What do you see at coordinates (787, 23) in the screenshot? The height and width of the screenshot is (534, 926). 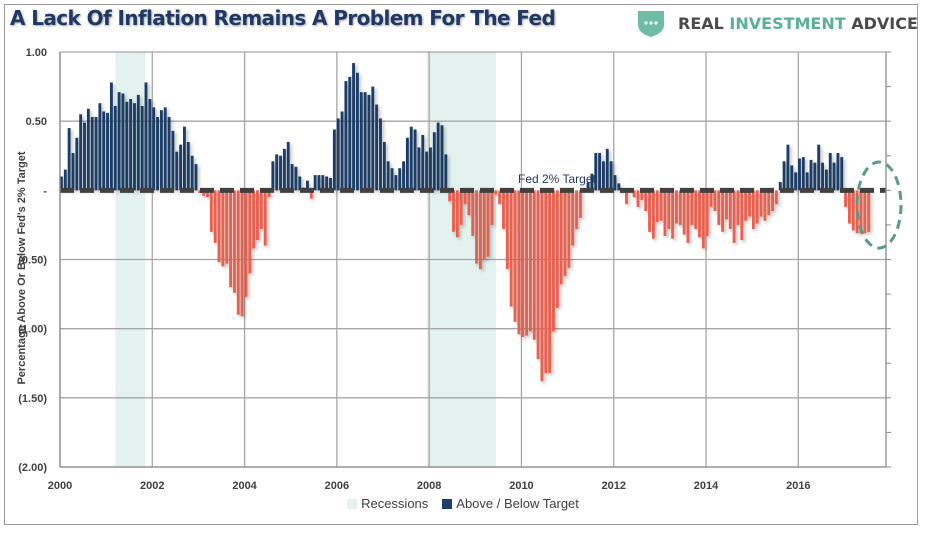 I see `brand-word-investment: INVESTMENT` at bounding box center [787, 23].